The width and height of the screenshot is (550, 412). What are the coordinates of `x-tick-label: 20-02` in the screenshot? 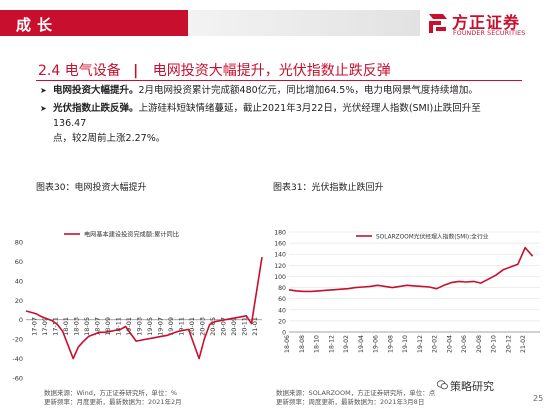 It's located at (435, 344).